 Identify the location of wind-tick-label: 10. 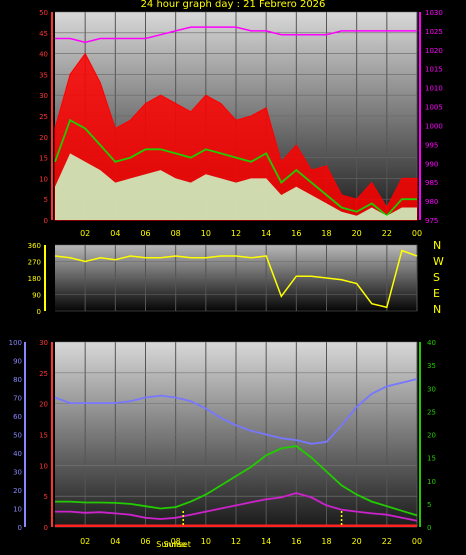
(43, 179).